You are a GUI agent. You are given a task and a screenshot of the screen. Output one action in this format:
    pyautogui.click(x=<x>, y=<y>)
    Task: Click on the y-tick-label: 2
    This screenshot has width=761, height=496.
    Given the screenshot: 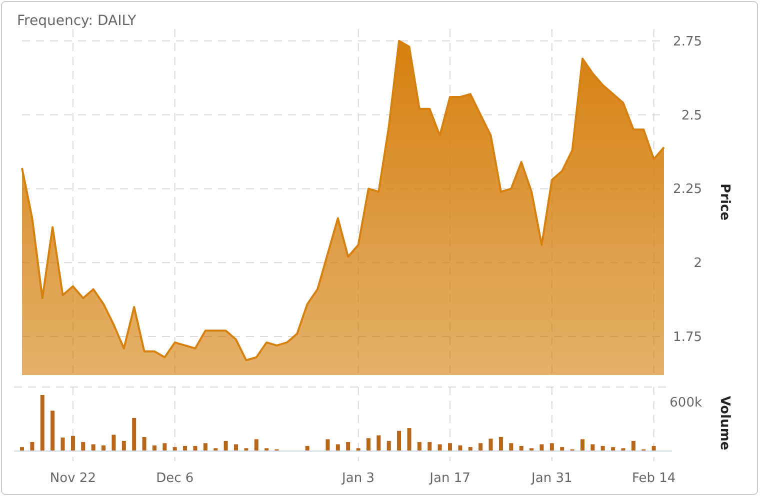 What is the action you would take?
    pyautogui.click(x=698, y=264)
    